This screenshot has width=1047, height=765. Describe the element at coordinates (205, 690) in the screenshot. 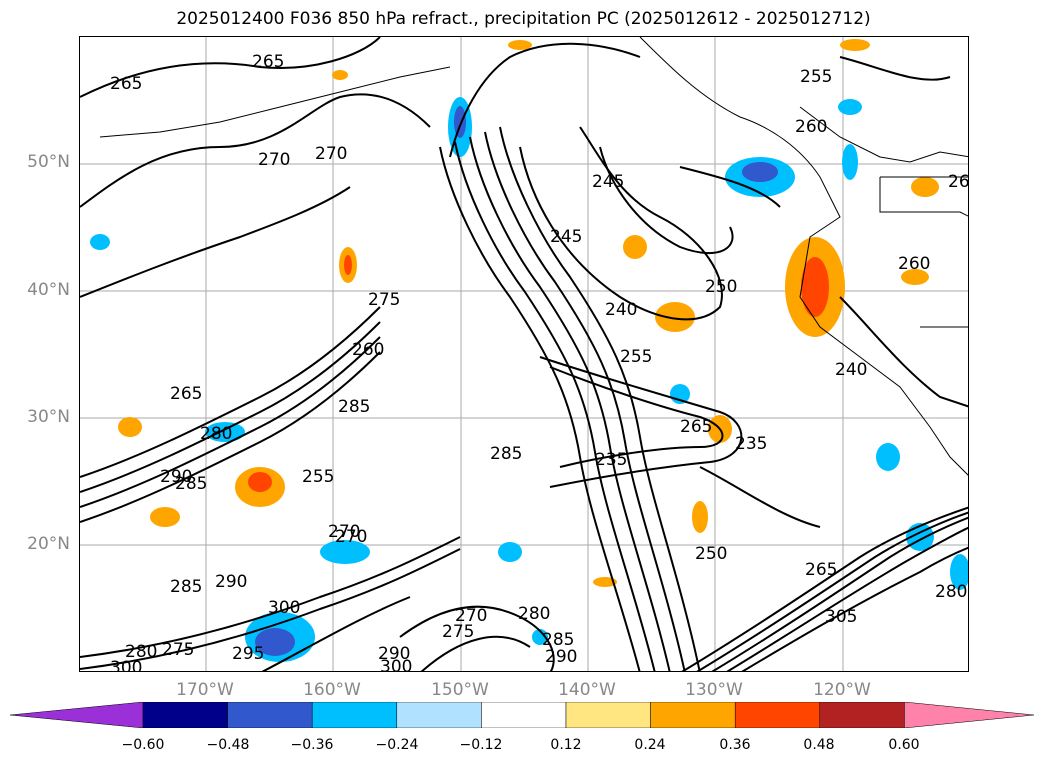

I see `lon-label-170w: 170°W` at that location.